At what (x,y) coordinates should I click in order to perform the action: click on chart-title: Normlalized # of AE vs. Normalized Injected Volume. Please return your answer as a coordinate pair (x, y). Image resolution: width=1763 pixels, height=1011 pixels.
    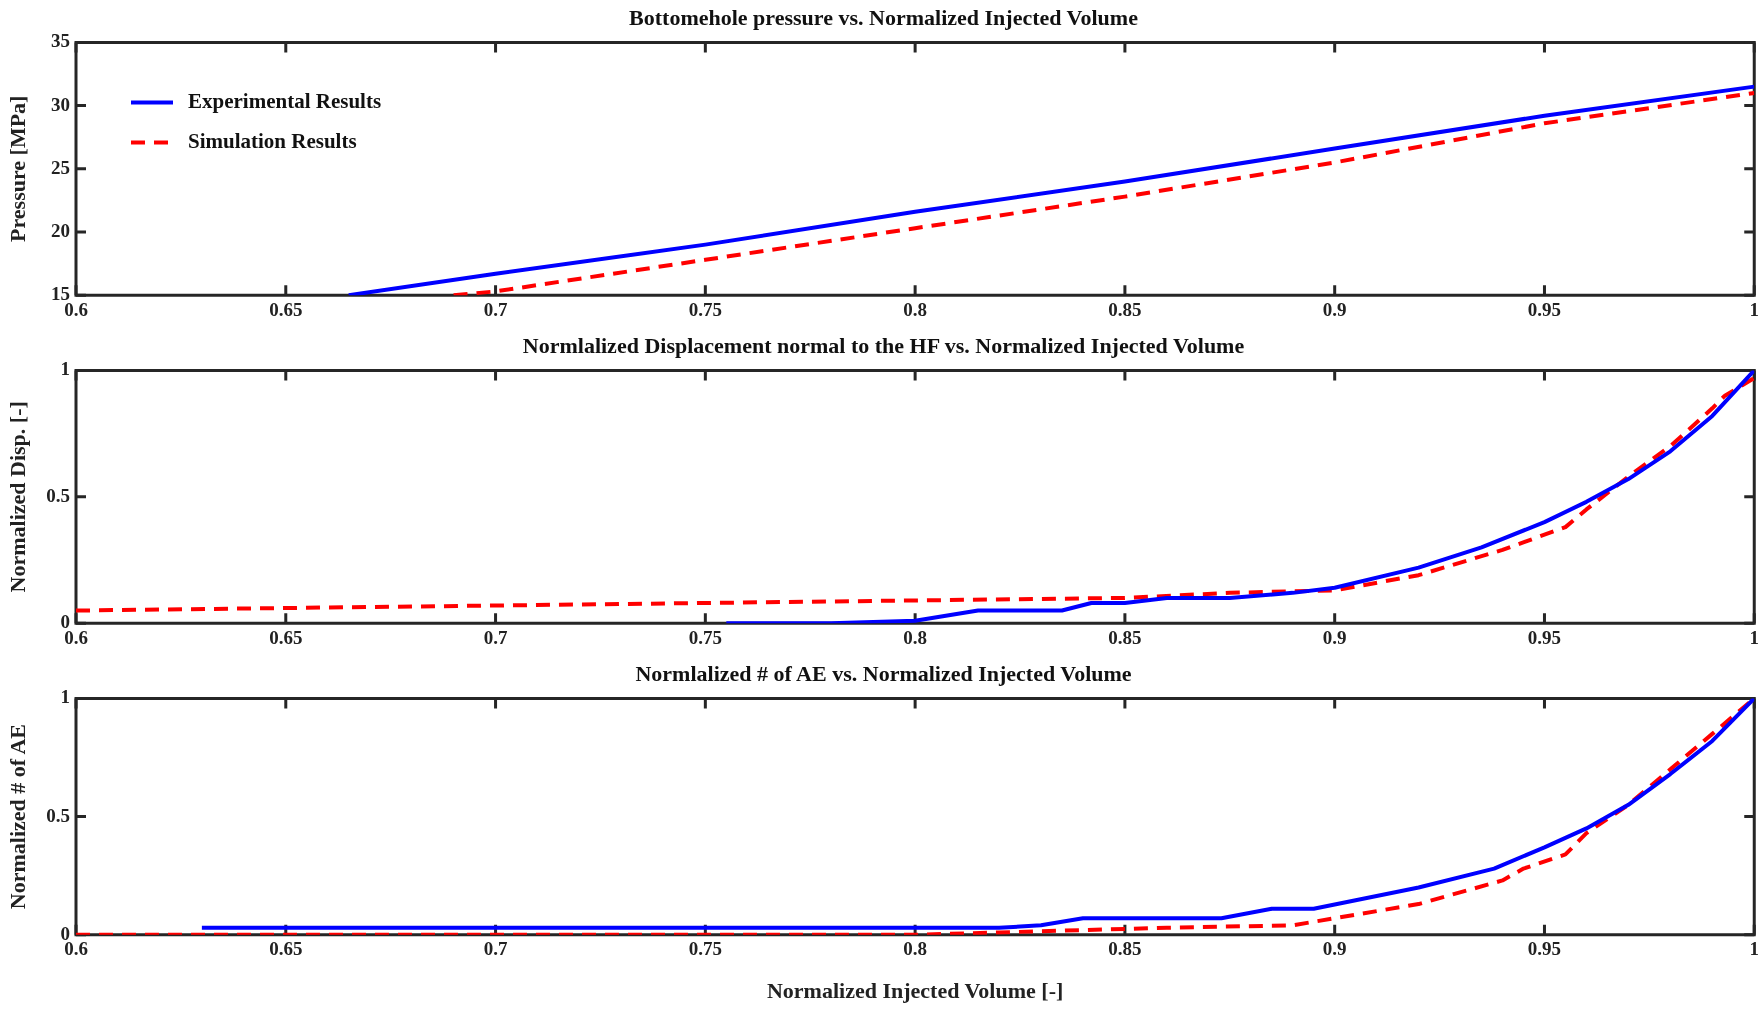
    Looking at the image, I should click on (883, 673).